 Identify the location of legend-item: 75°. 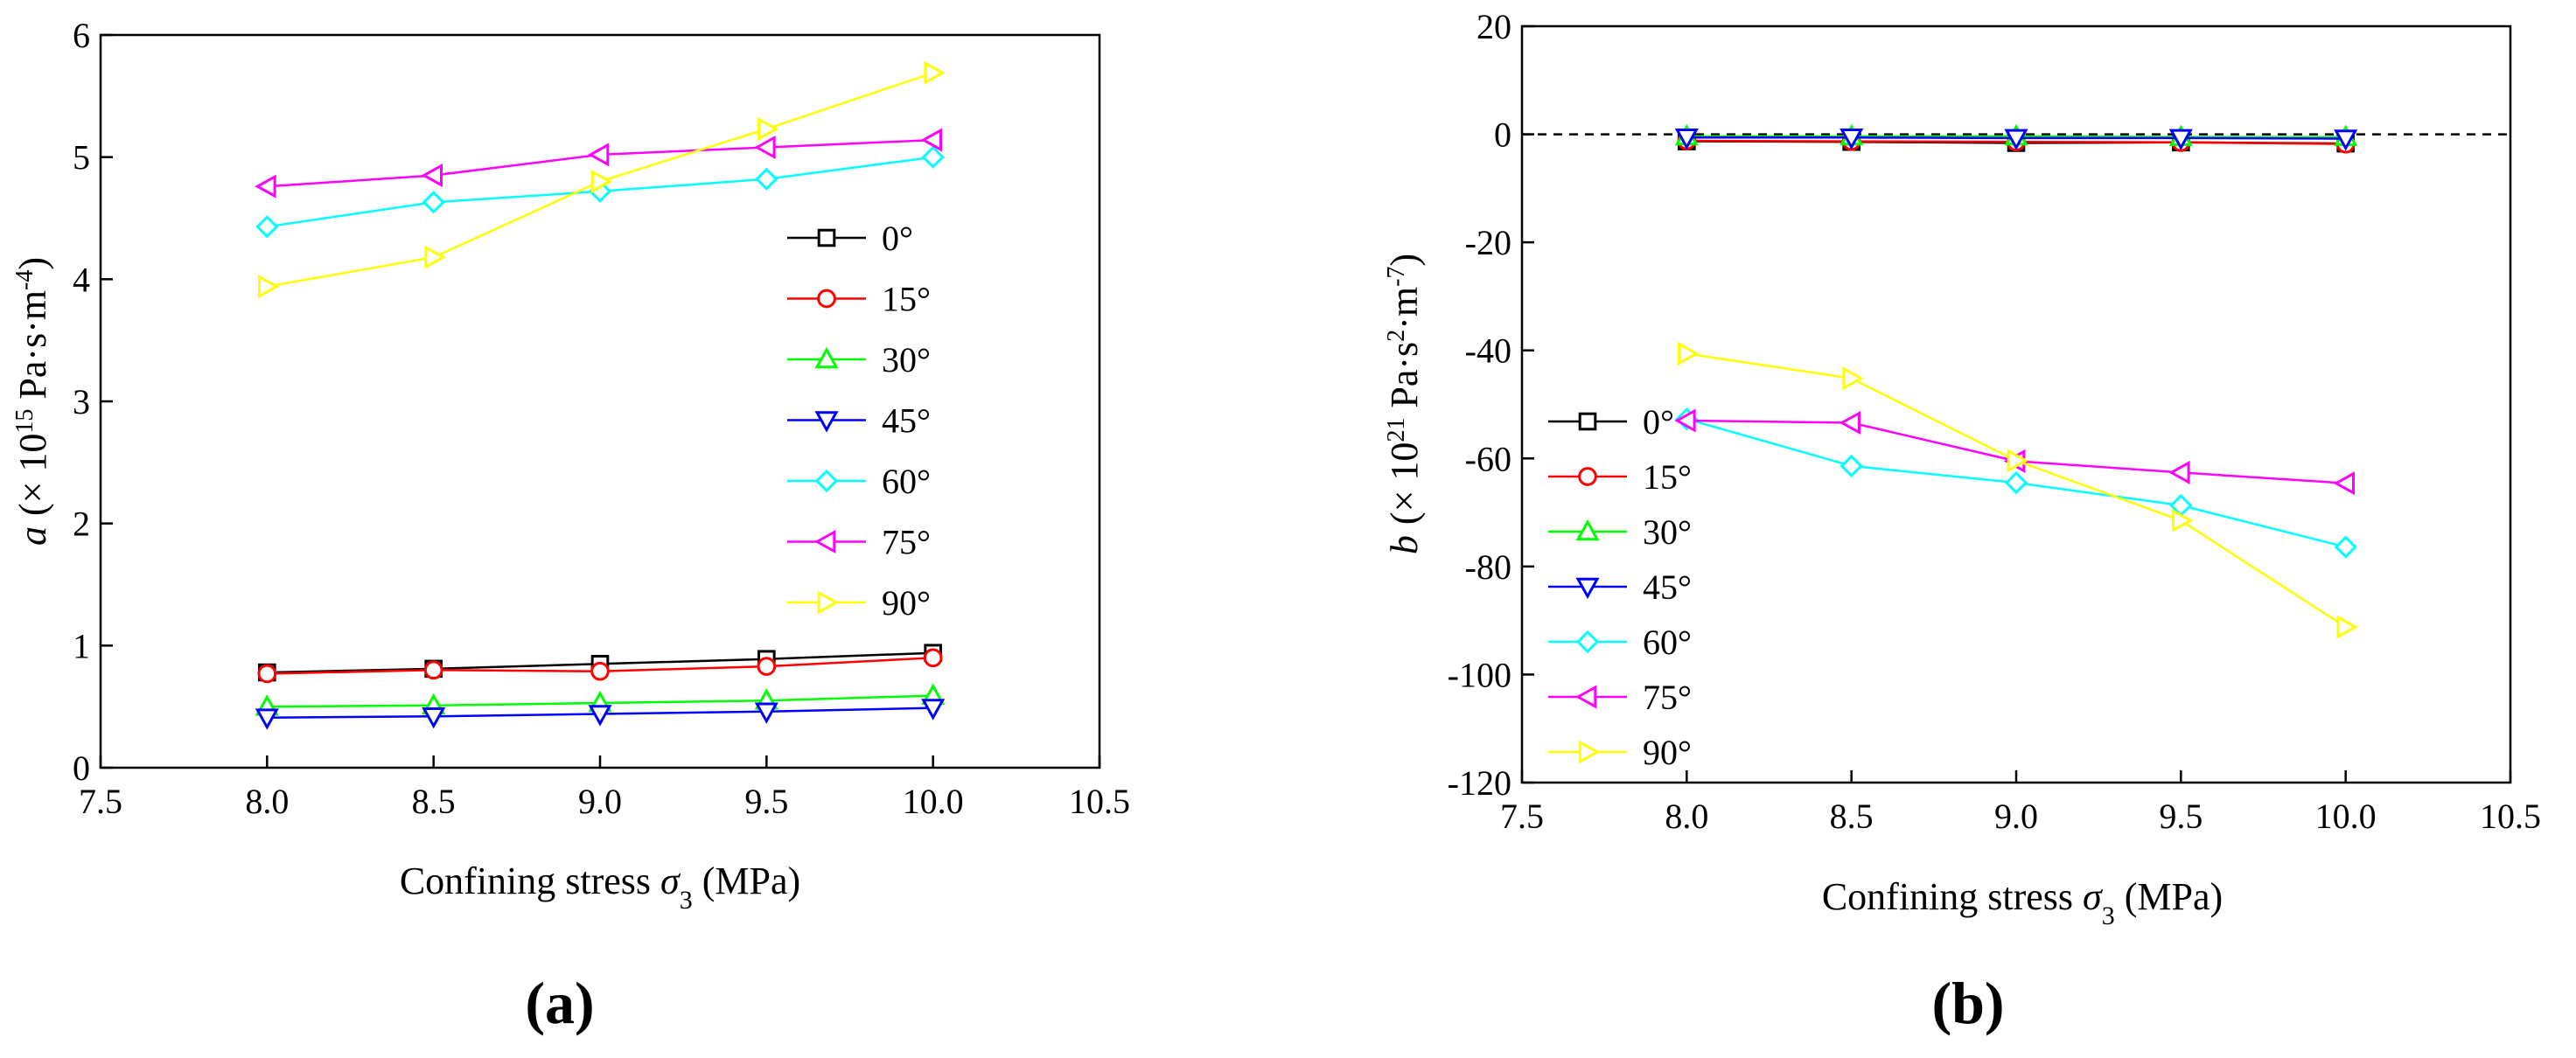
(1620, 698).